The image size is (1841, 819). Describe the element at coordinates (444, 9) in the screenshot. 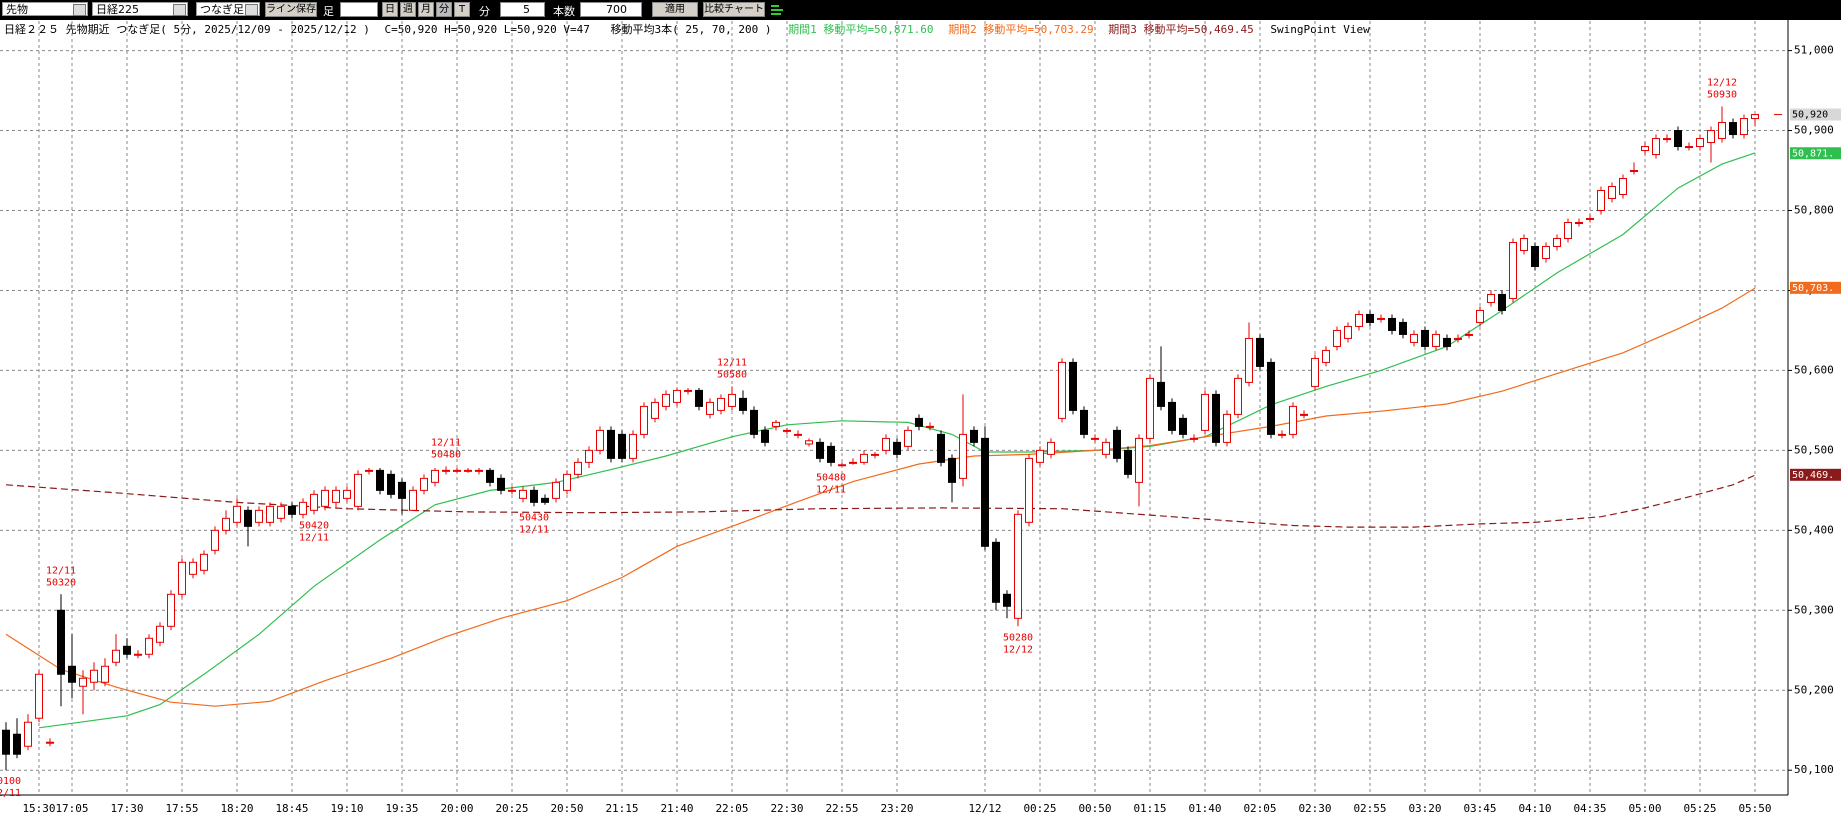

I see `period-button: 分` at that location.